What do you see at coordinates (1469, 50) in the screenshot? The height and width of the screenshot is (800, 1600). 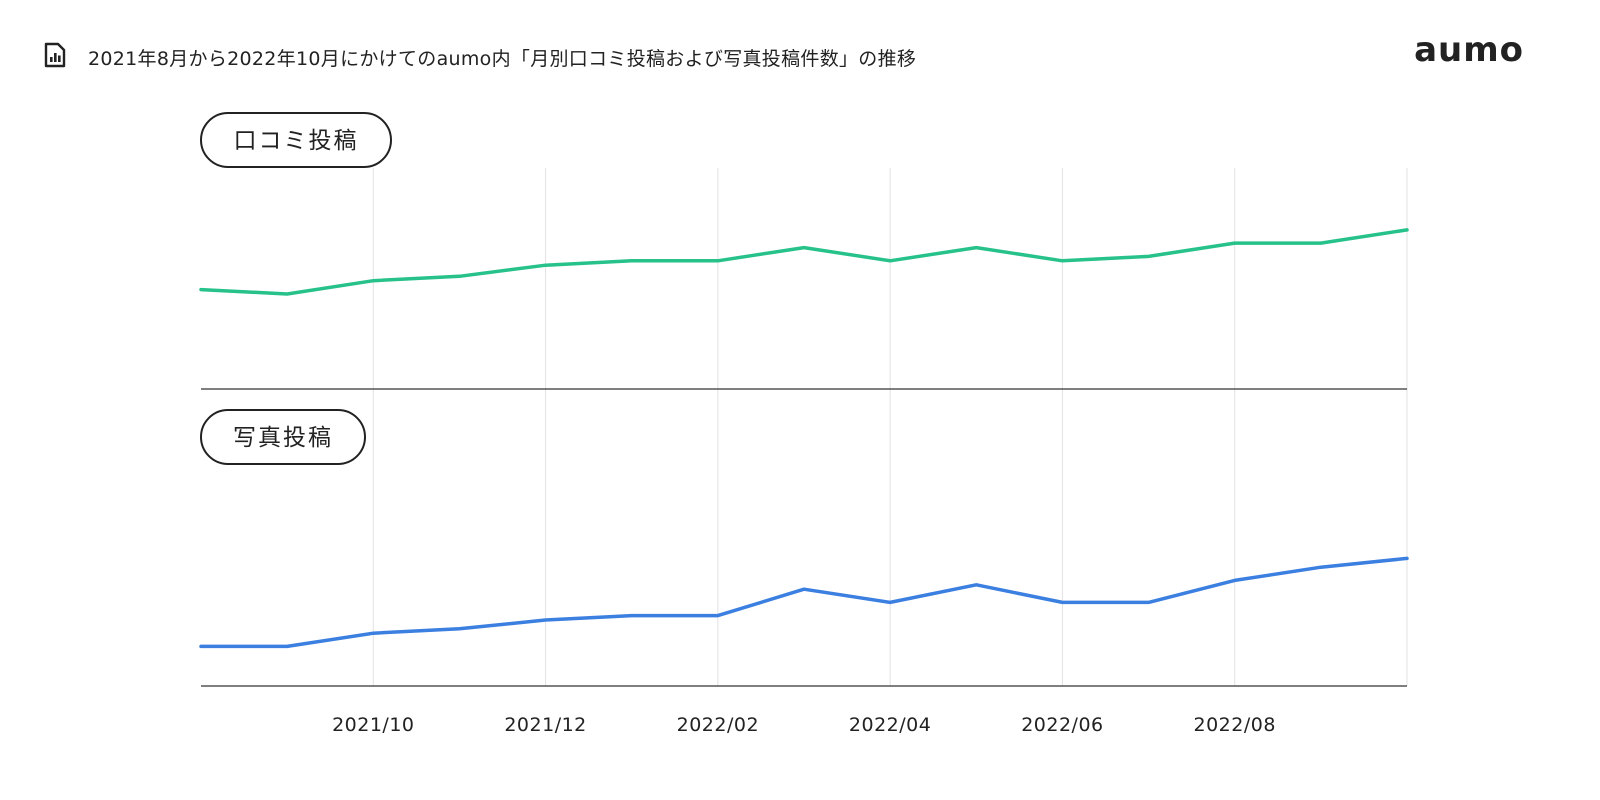 I see `brand-logo: aumo` at bounding box center [1469, 50].